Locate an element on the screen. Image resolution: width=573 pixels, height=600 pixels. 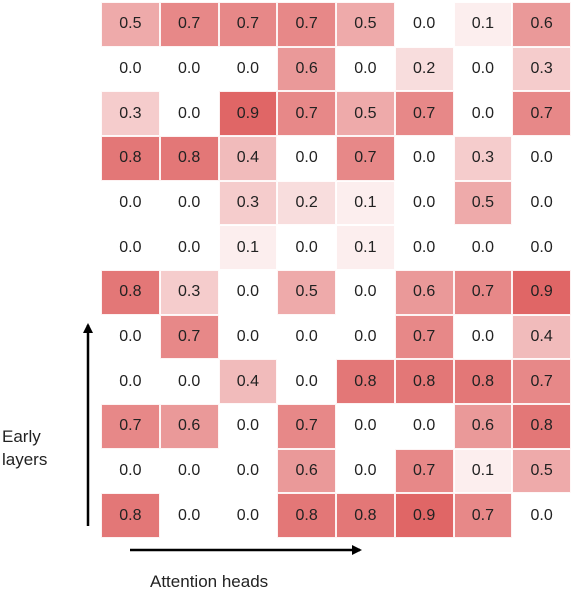
heatmap-cell-r7-c1: 0.7 is located at coordinates (189, 337).